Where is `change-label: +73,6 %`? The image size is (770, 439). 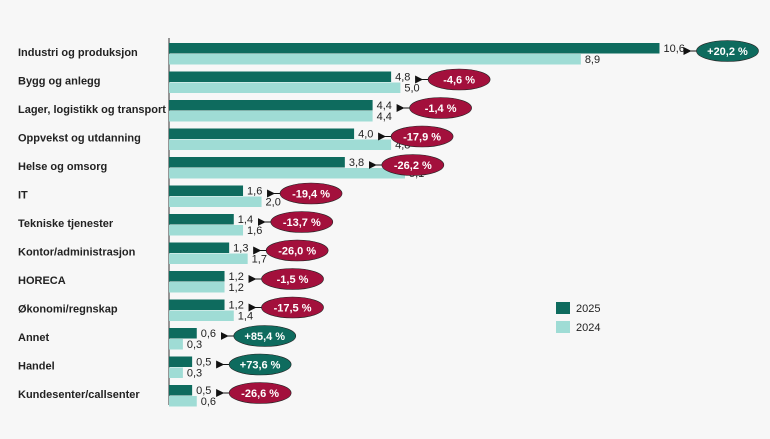 change-label: +73,6 % is located at coordinates (260, 365).